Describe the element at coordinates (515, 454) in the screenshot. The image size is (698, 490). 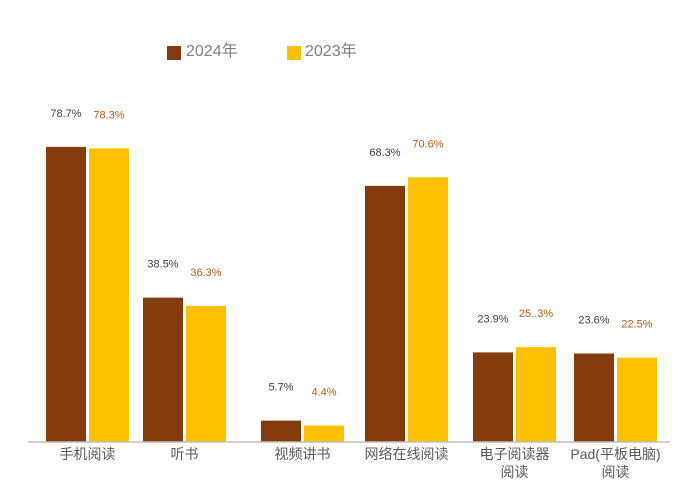
I see `category-label-4-line0: 电子阅读器` at that location.